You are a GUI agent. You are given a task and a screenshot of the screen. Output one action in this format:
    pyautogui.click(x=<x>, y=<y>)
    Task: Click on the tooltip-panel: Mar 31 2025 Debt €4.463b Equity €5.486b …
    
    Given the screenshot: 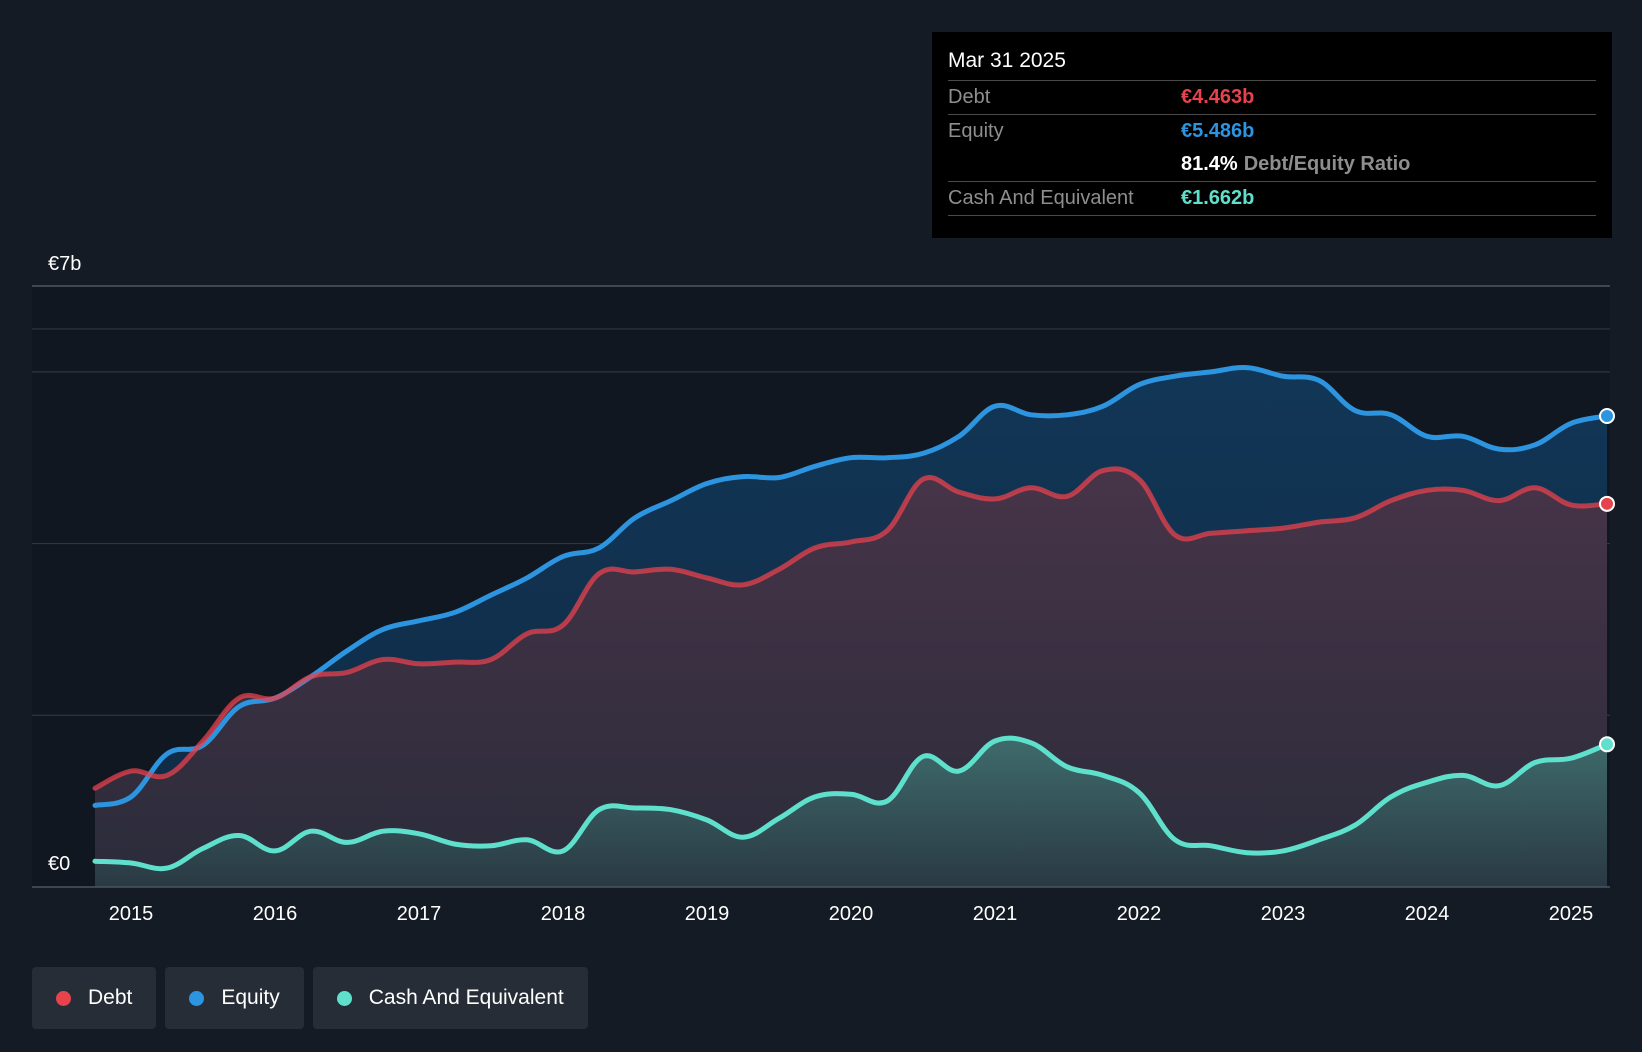 What is the action you would take?
    pyautogui.click(x=1272, y=135)
    